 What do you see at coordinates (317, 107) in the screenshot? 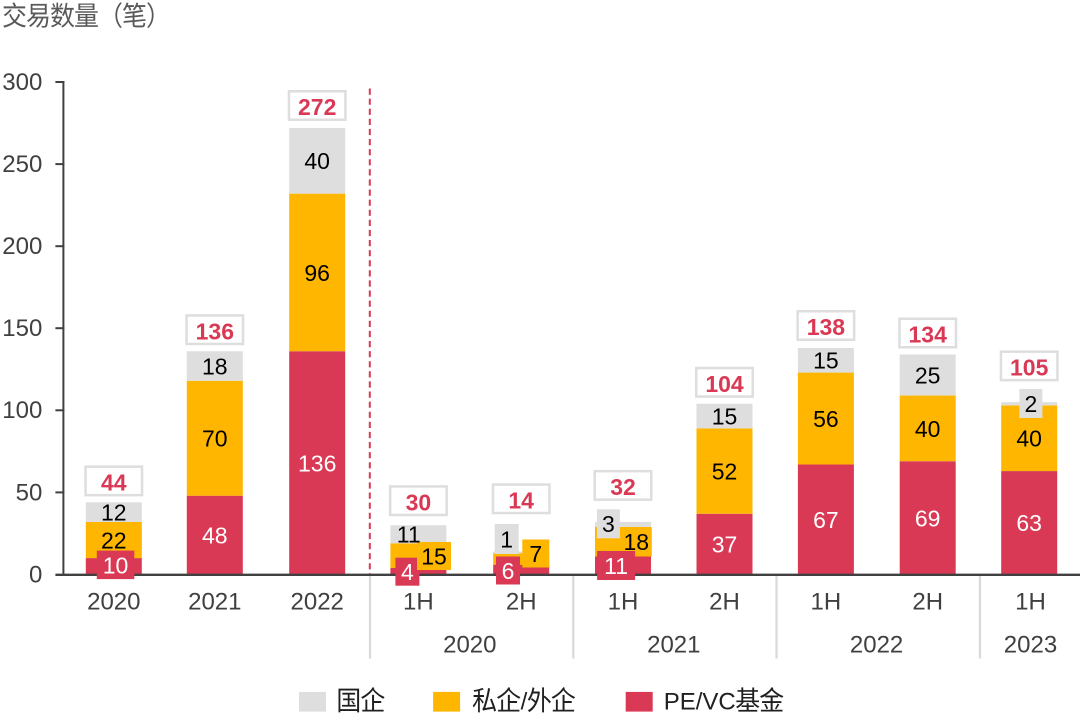
I see `svg-text: 272` at bounding box center [317, 107].